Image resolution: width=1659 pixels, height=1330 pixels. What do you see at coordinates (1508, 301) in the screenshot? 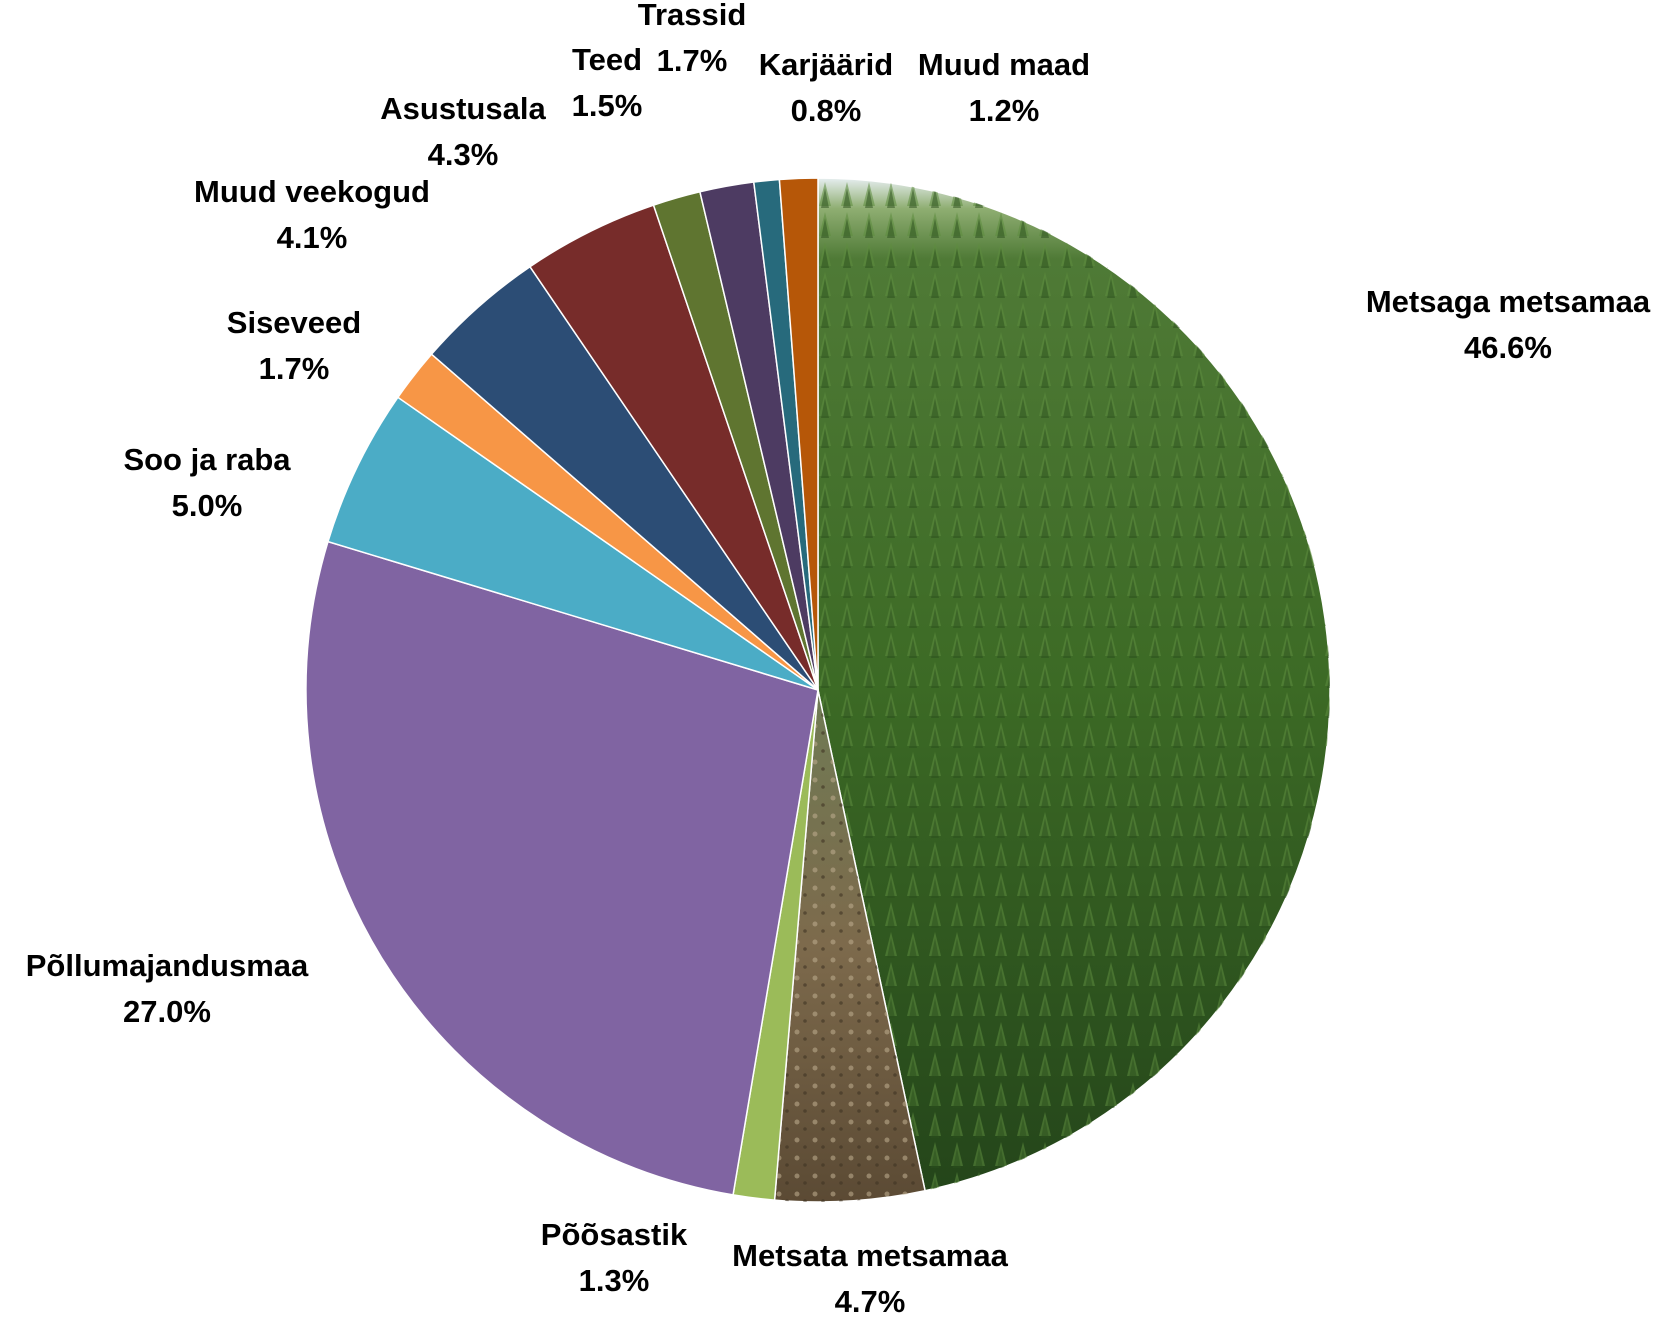
I see `slice-label-metsaga-metsamaa: Metsaga metsamaa` at bounding box center [1508, 301].